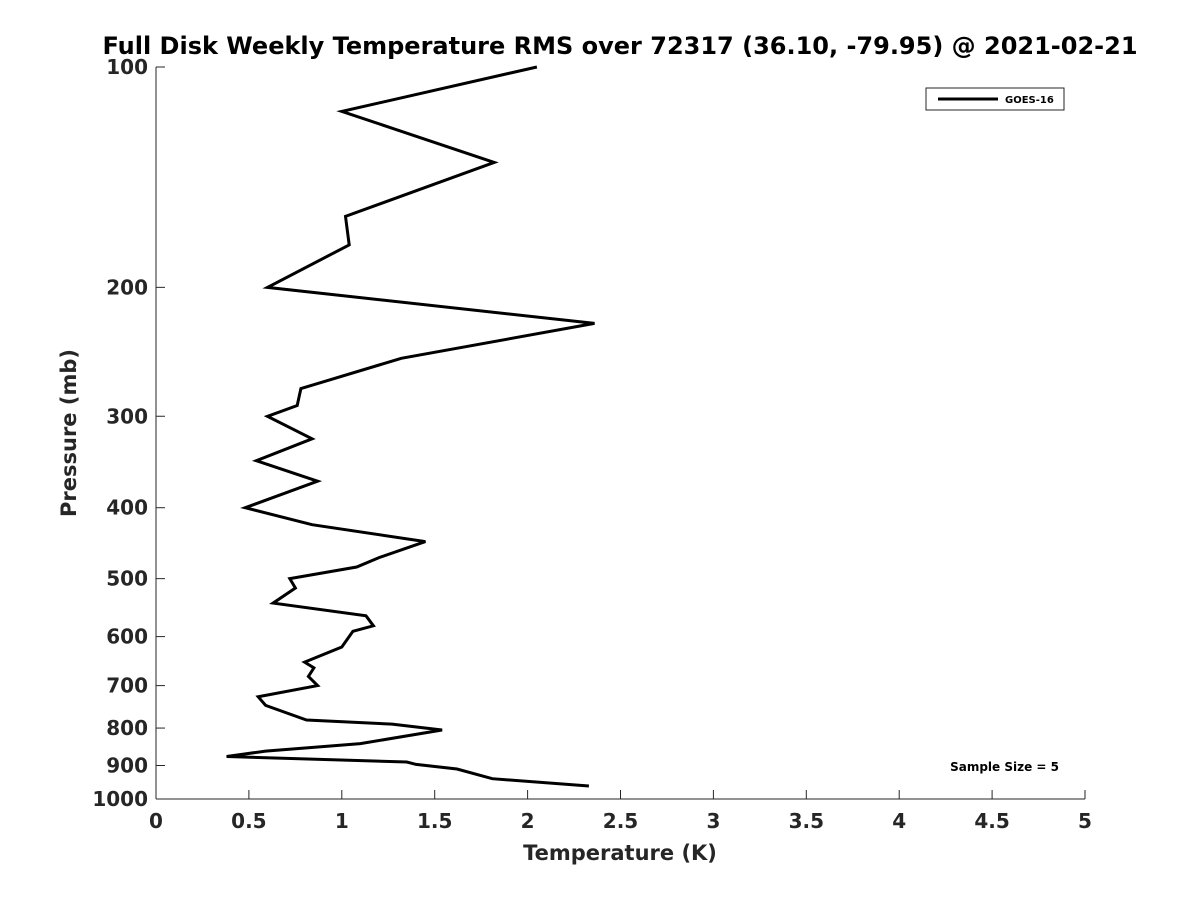  Describe the element at coordinates (991, 821) in the screenshot. I see `x-tick-label: 4.5` at that location.